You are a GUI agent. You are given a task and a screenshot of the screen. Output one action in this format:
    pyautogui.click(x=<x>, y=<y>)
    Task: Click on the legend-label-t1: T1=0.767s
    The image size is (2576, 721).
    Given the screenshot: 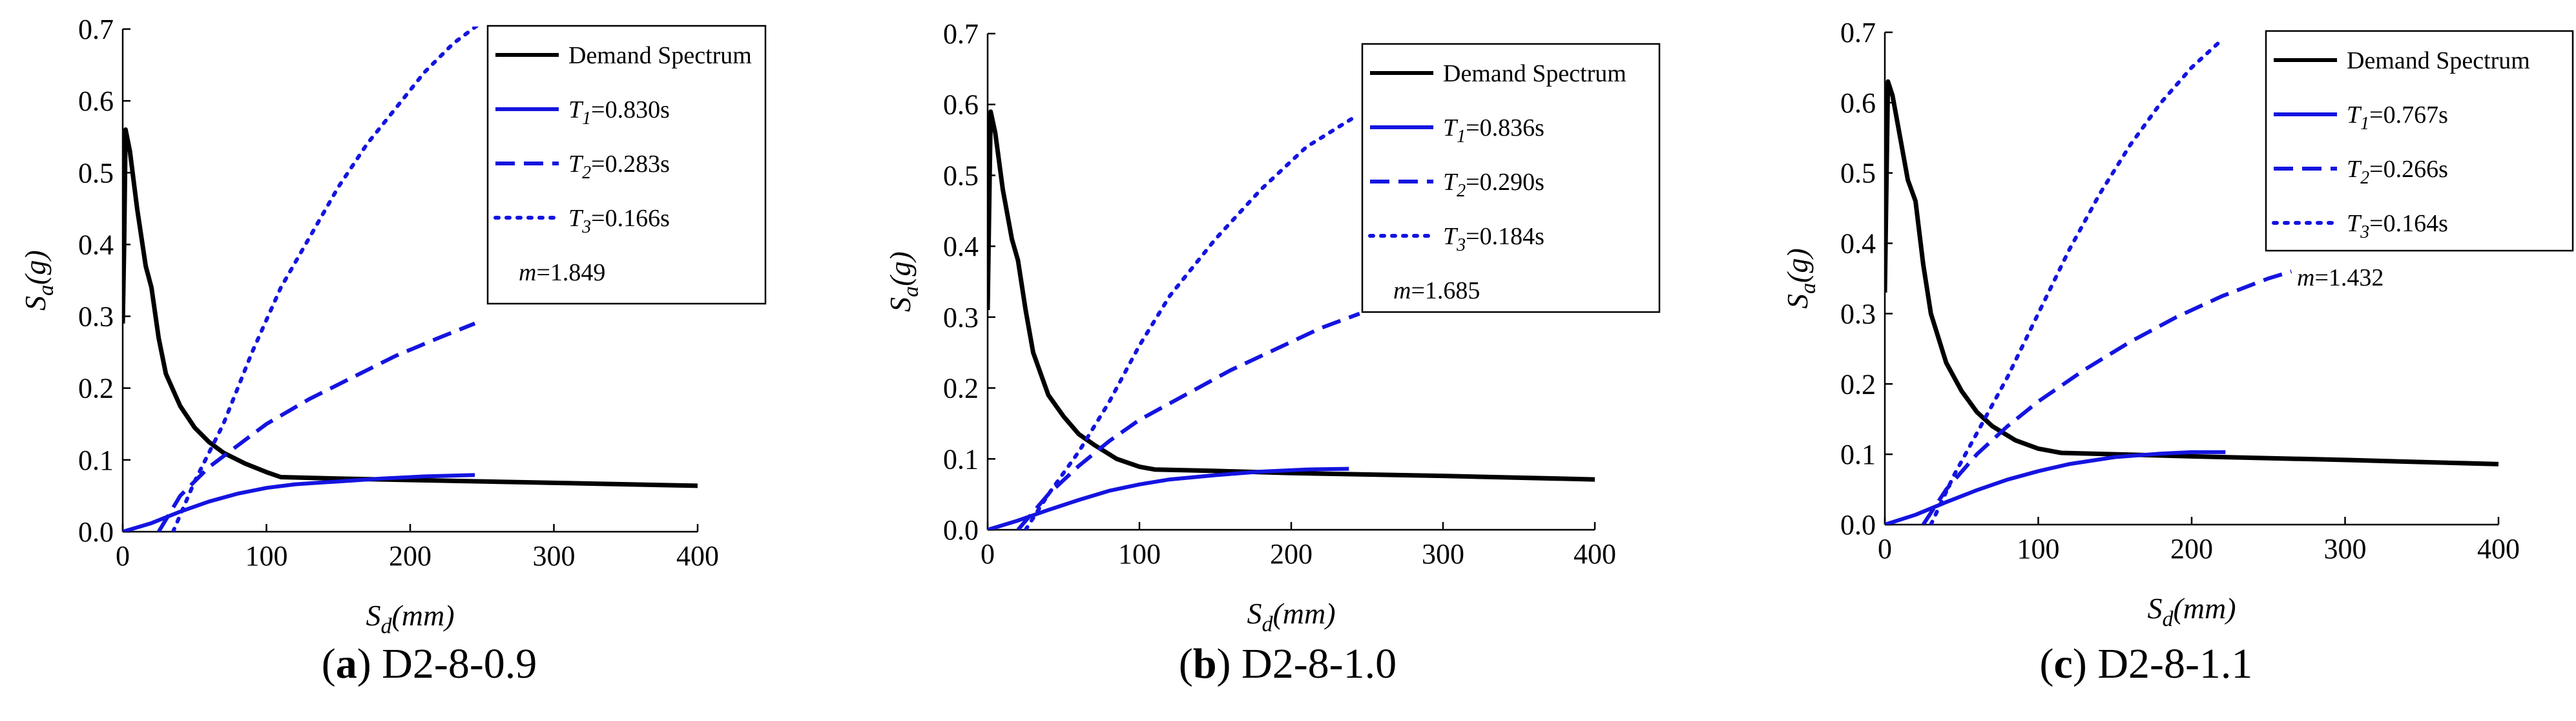 What is the action you would take?
    pyautogui.click(x=2397, y=117)
    